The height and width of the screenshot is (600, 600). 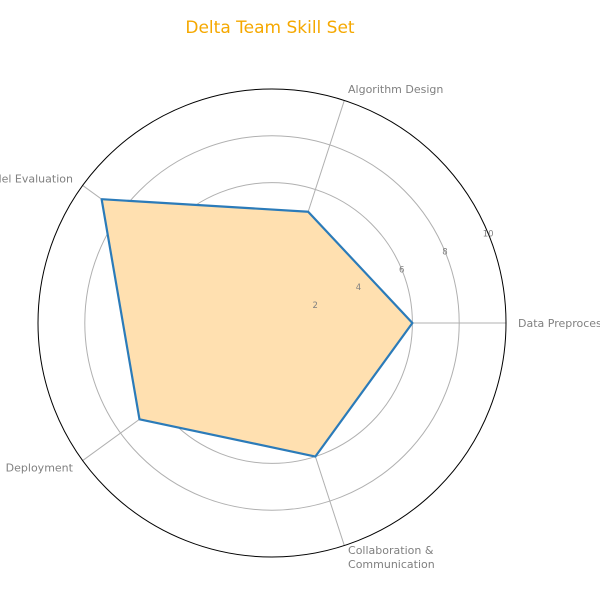 I want to click on axis-label: Deployment, so click(x=40, y=468).